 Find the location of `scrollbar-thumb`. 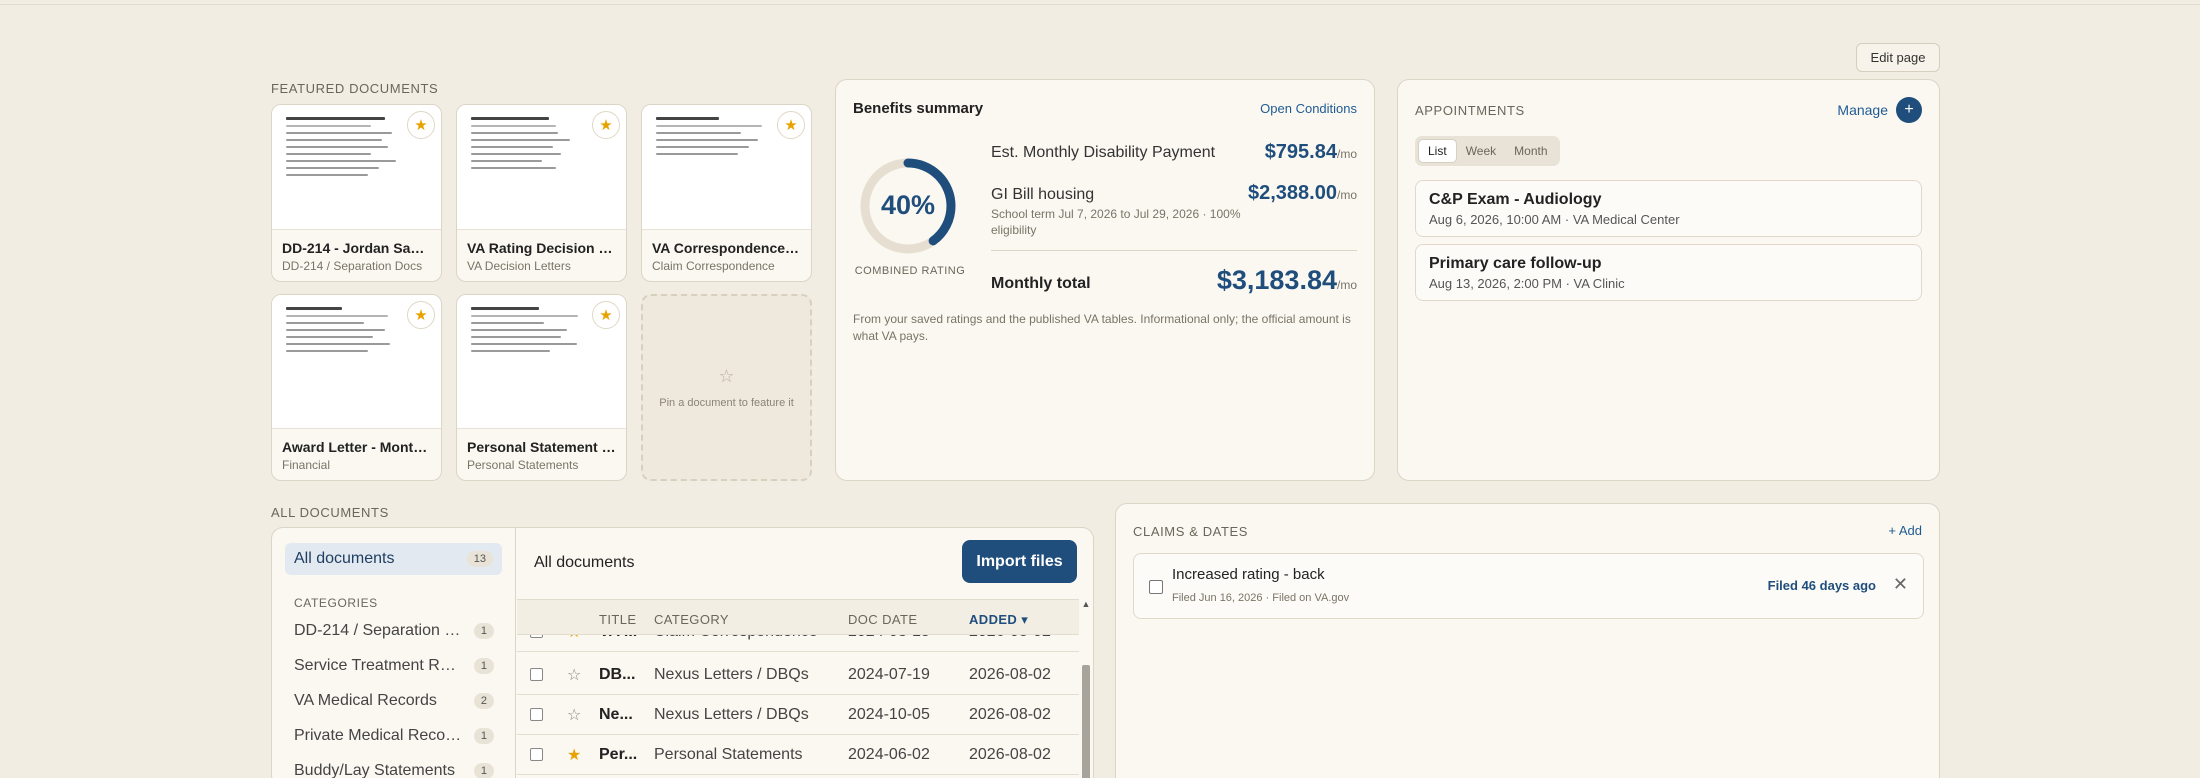

scrollbar-thumb is located at coordinates (1086, 721).